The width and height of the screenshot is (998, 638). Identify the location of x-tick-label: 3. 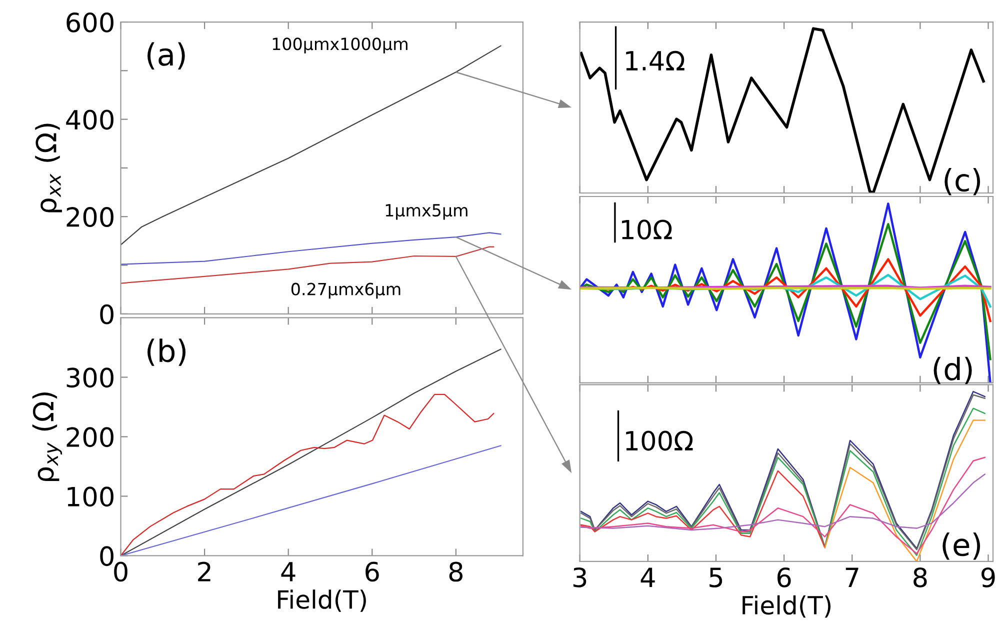
(579, 577).